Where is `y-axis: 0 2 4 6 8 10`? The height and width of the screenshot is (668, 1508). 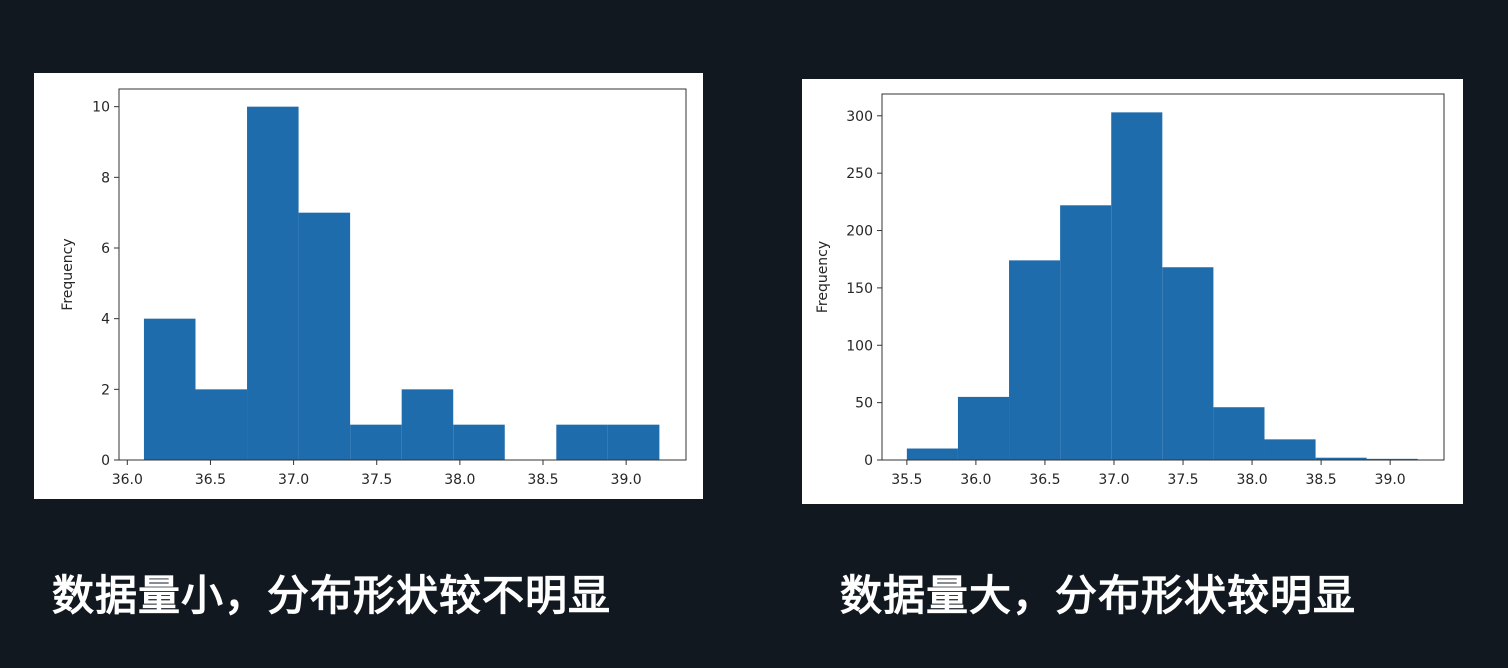
y-axis: 0 2 4 6 8 10 is located at coordinates (105, 284).